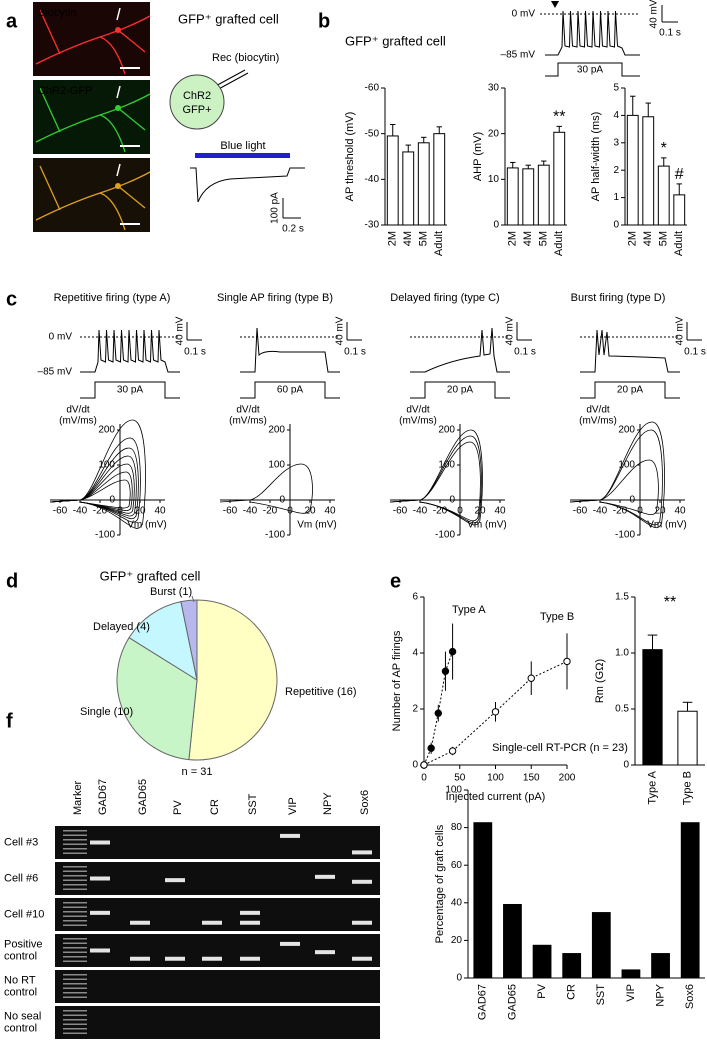 This screenshot has height=1050, width=707. What do you see at coordinates (478, 156) in the screenshot?
I see `y-axis-label: AHP (mV)` at bounding box center [478, 156].